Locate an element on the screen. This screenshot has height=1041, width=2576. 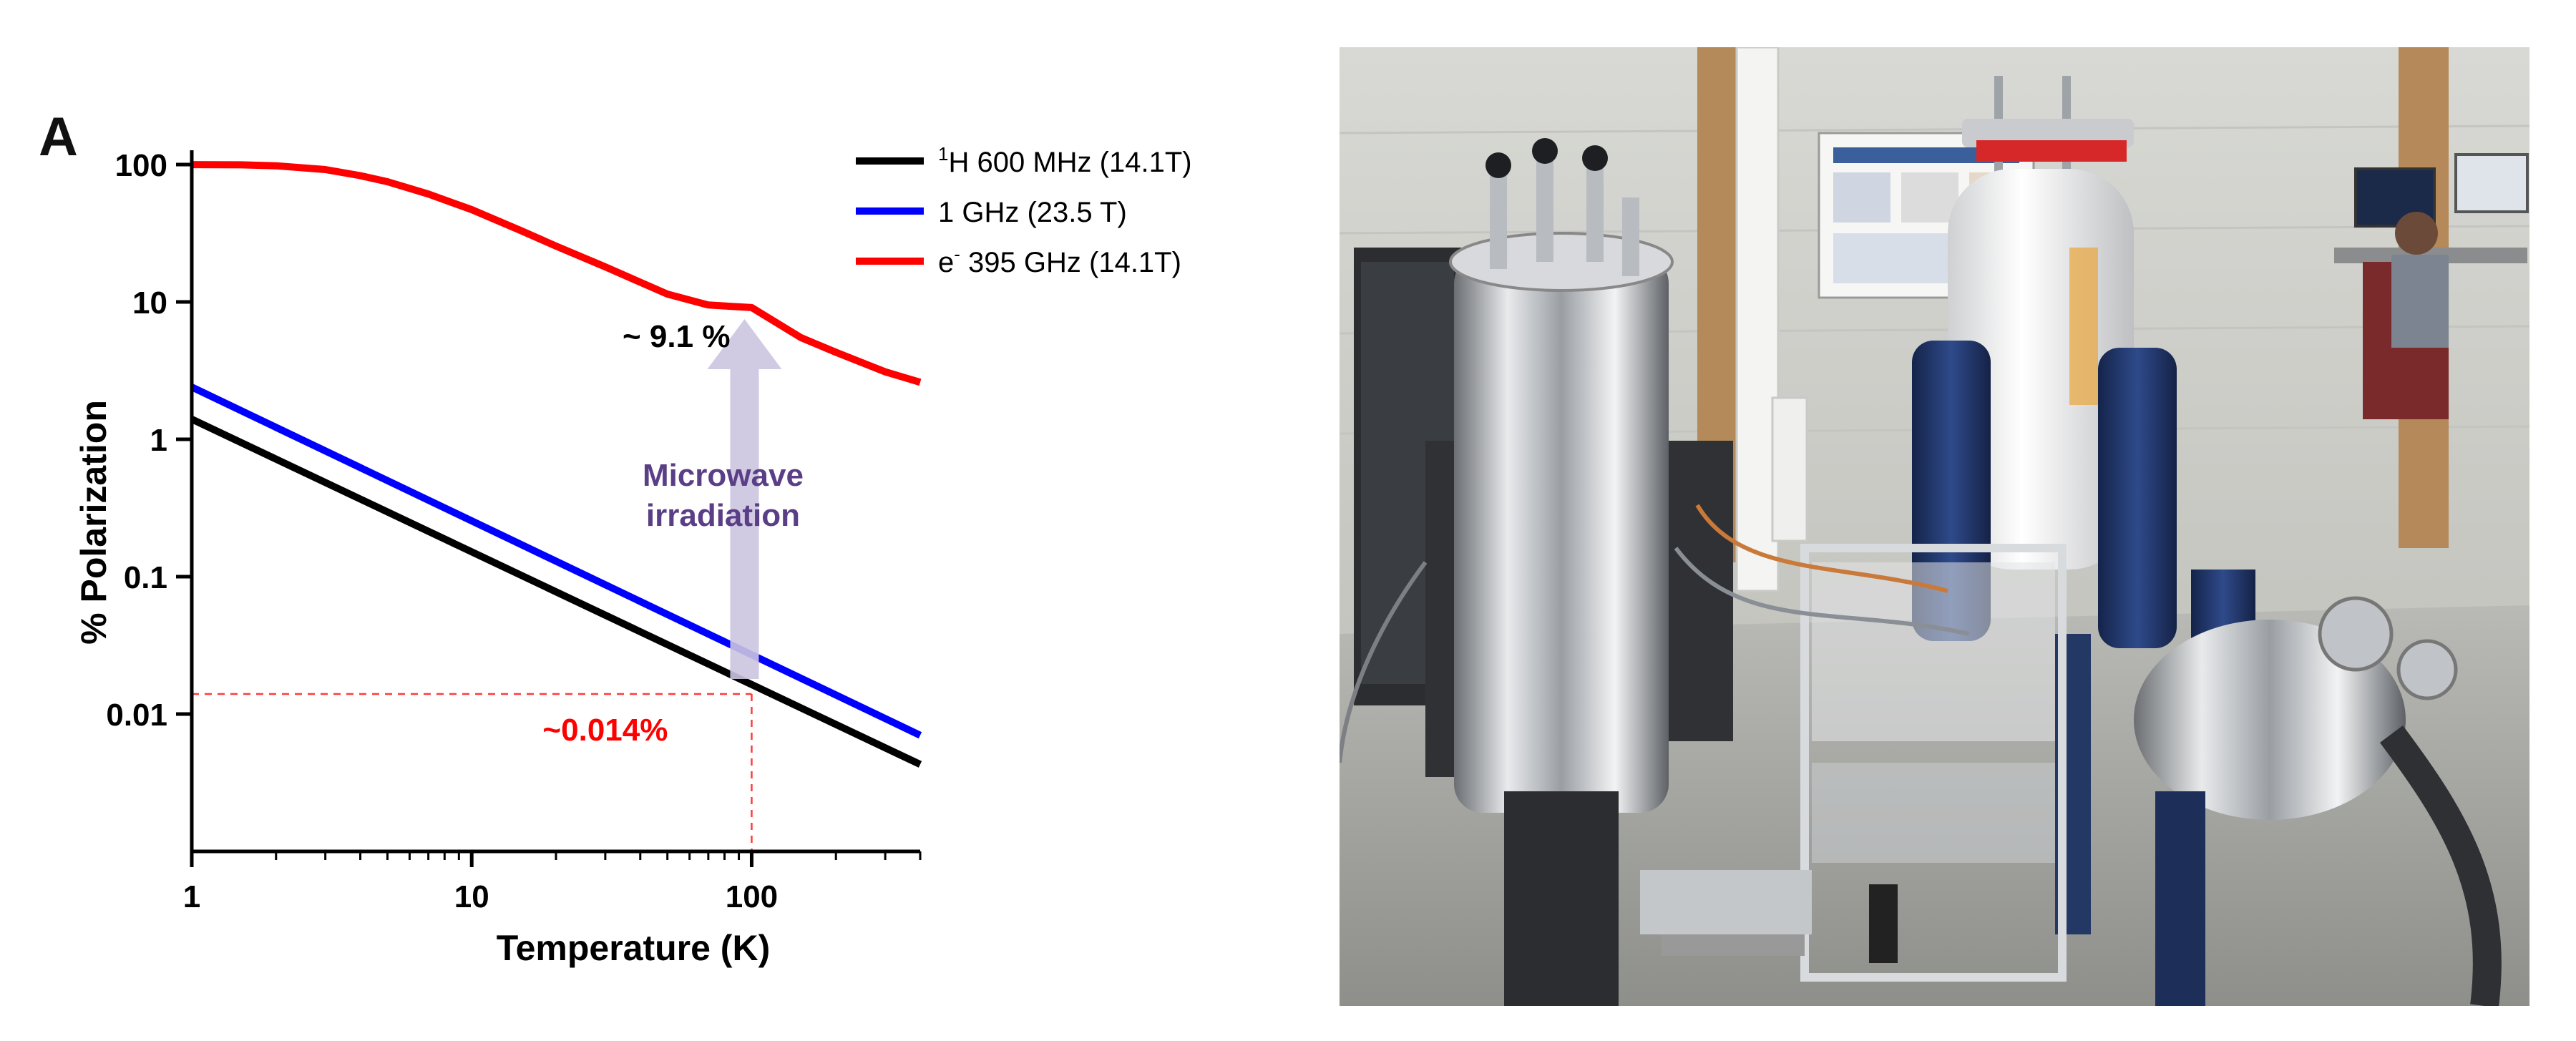
stainless-cryostat is located at coordinates (1579, 572).